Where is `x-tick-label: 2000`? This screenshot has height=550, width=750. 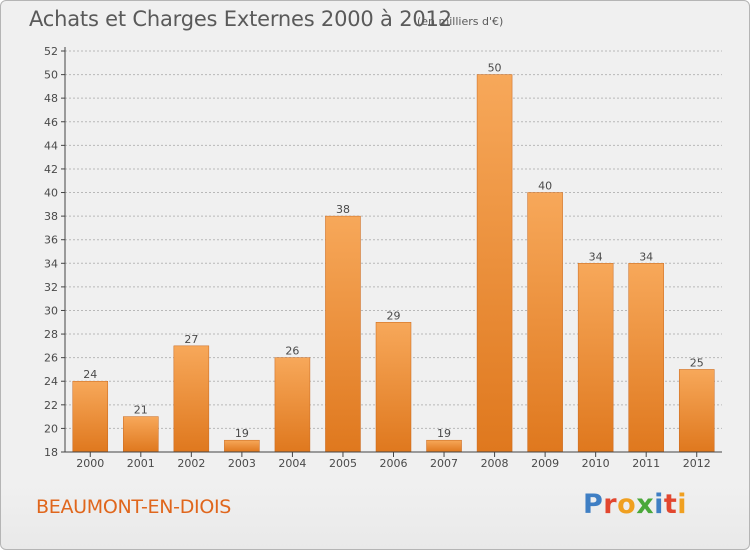
x-tick-label: 2000 is located at coordinates (90, 463).